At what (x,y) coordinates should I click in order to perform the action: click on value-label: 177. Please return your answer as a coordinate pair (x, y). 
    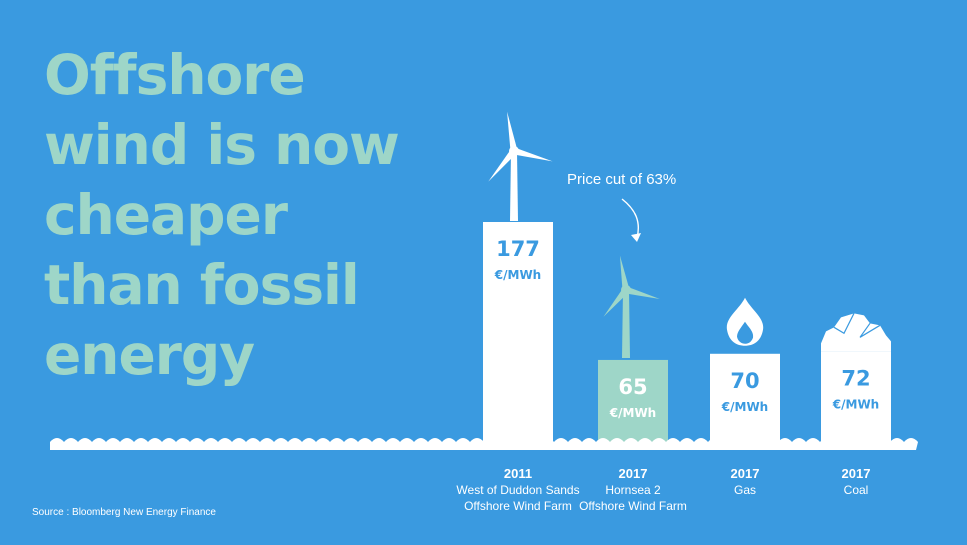
    Looking at the image, I should click on (518, 249).